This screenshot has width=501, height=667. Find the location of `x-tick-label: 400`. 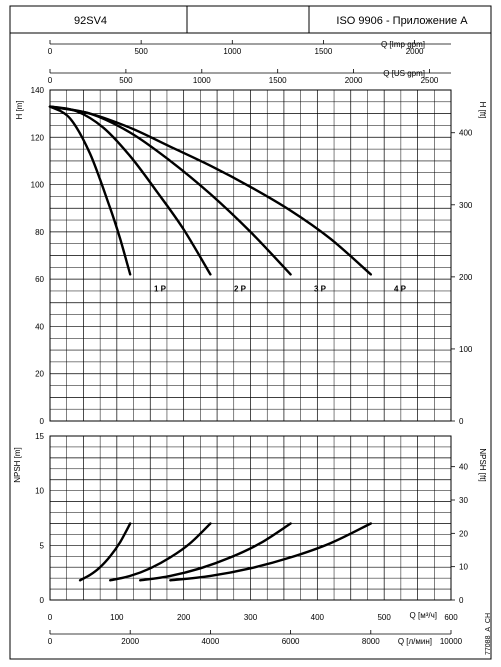

x-tick-label: 400 is located at coordinates (318, 617).